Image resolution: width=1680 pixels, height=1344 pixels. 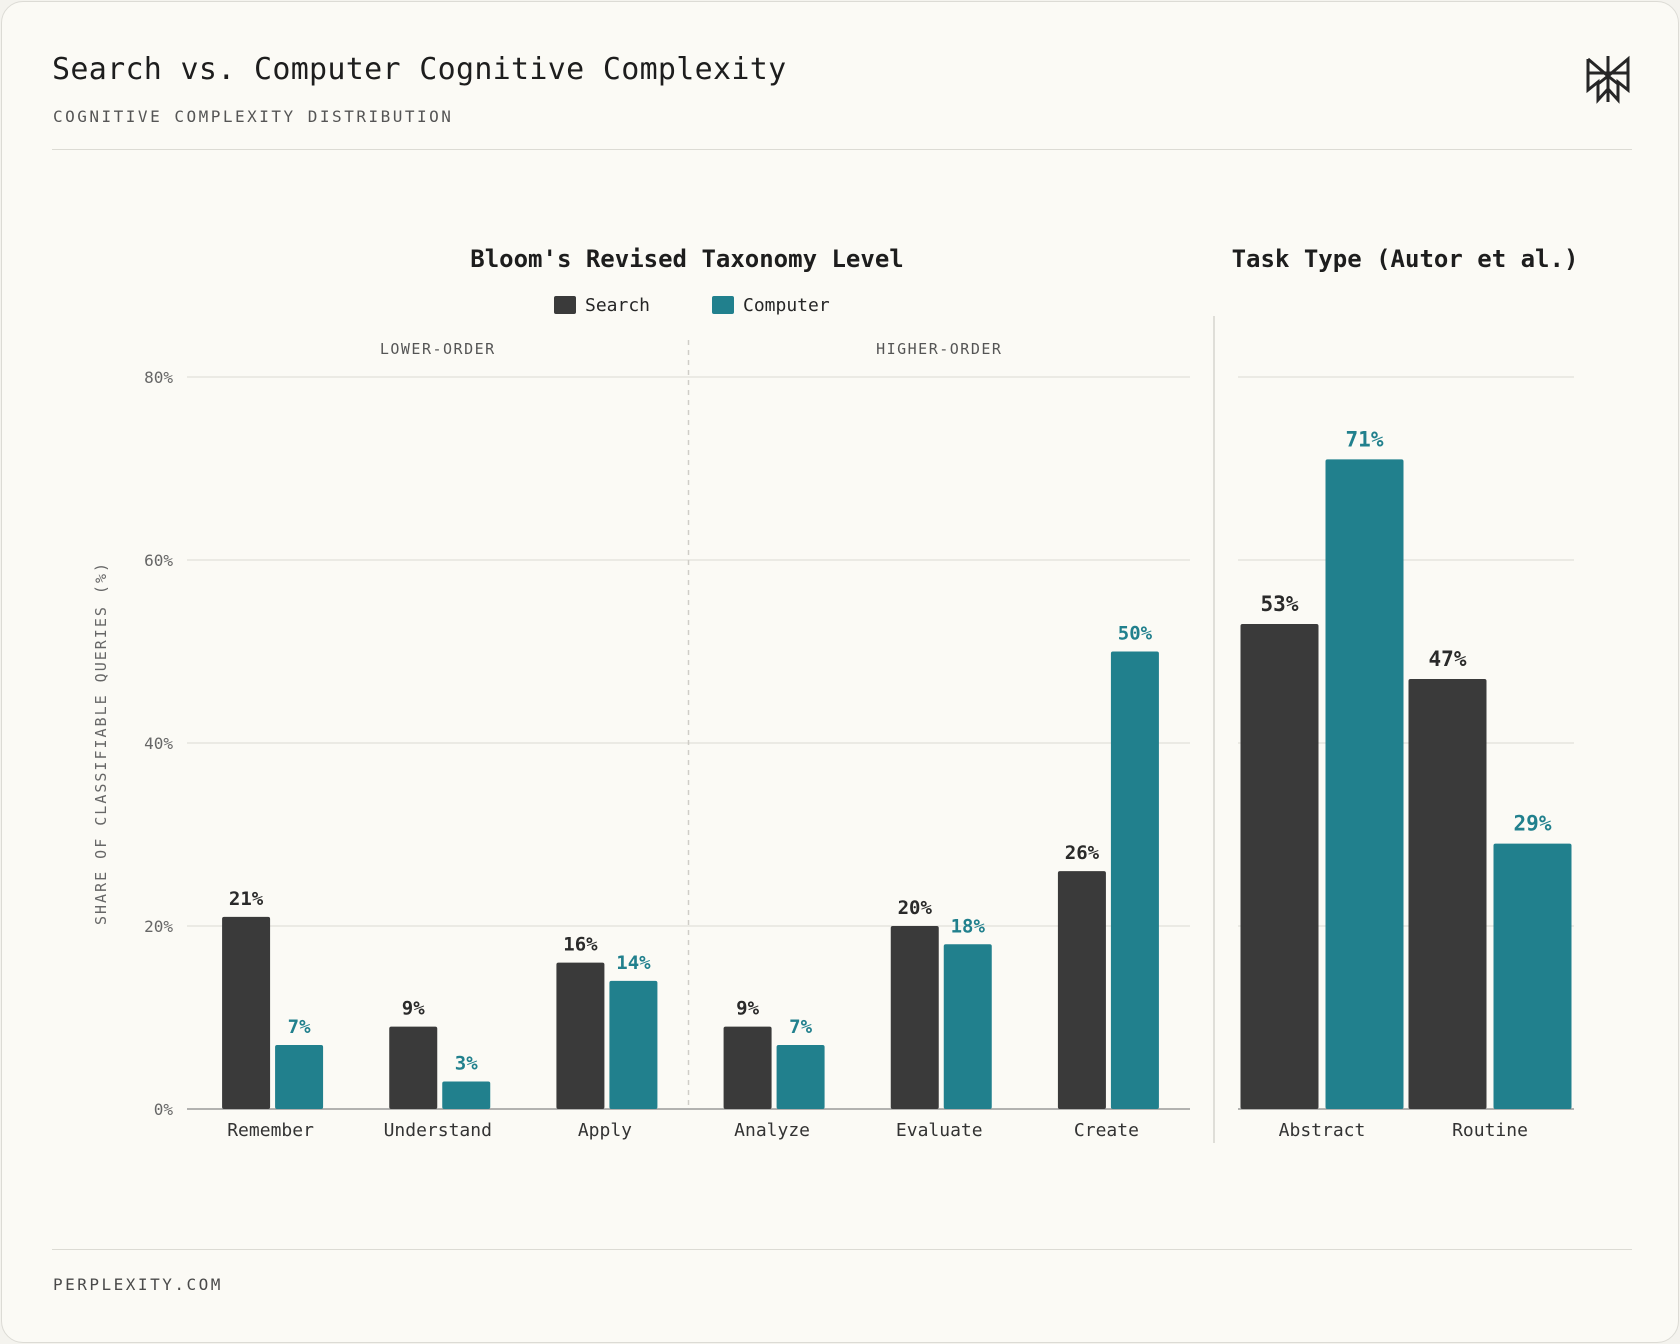 What do you see at coordinates (1280, 604) in the screenshot?
I see `data-label-search: 53%` at bounding box center [1280, 604].